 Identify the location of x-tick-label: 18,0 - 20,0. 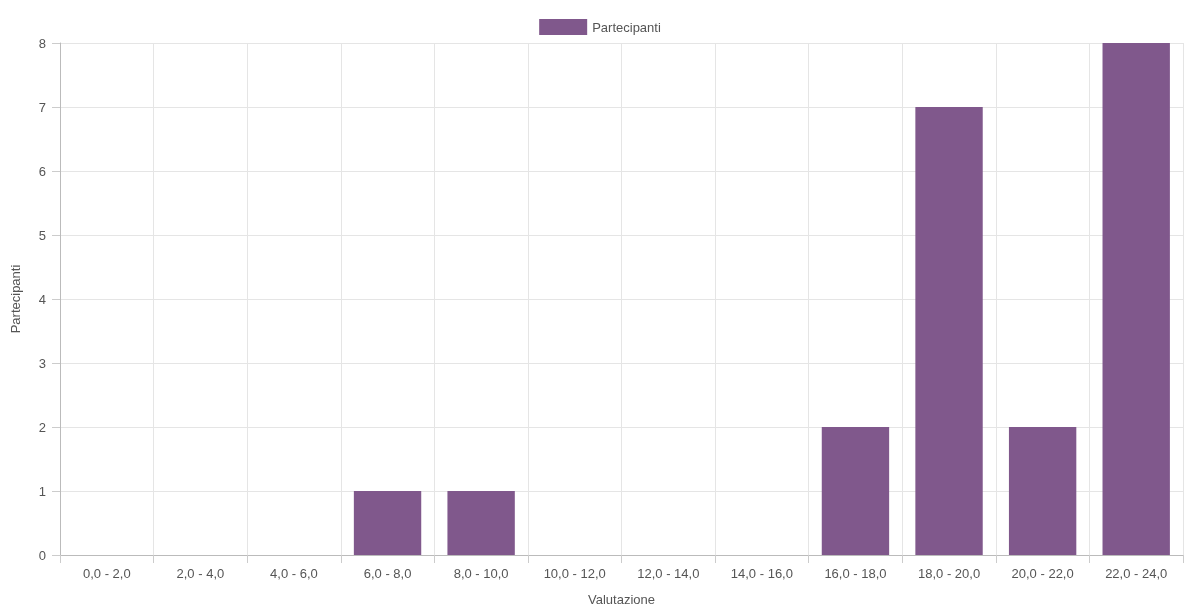
(949, 573).